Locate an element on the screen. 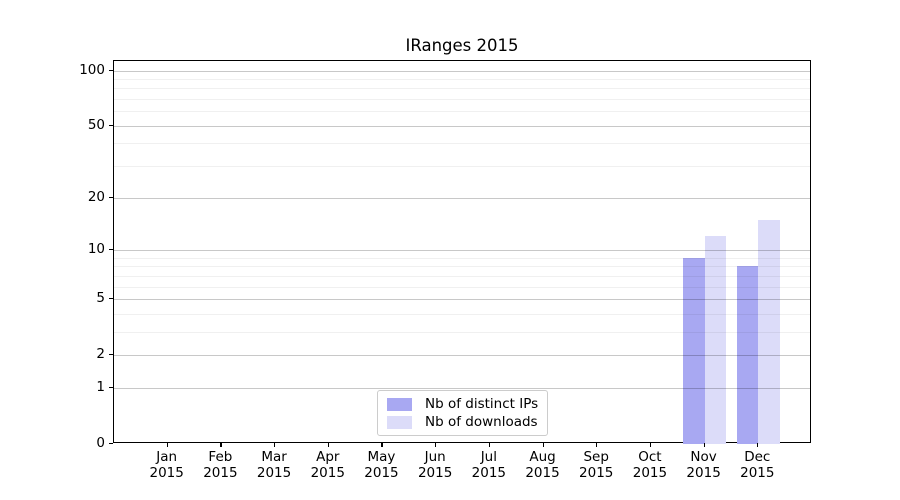  x-tick-label: Oct 2015 is located at coordinates (650, 465).